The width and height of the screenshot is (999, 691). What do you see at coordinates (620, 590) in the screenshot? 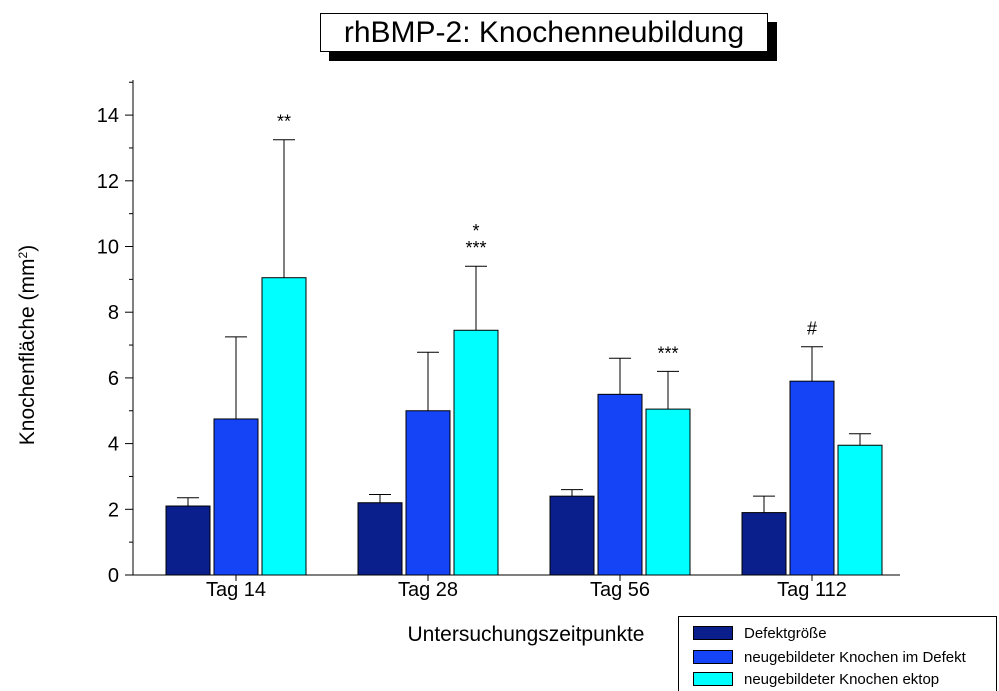
I see `x-tick-label: Tag 56` at bounding box center [620, 590].